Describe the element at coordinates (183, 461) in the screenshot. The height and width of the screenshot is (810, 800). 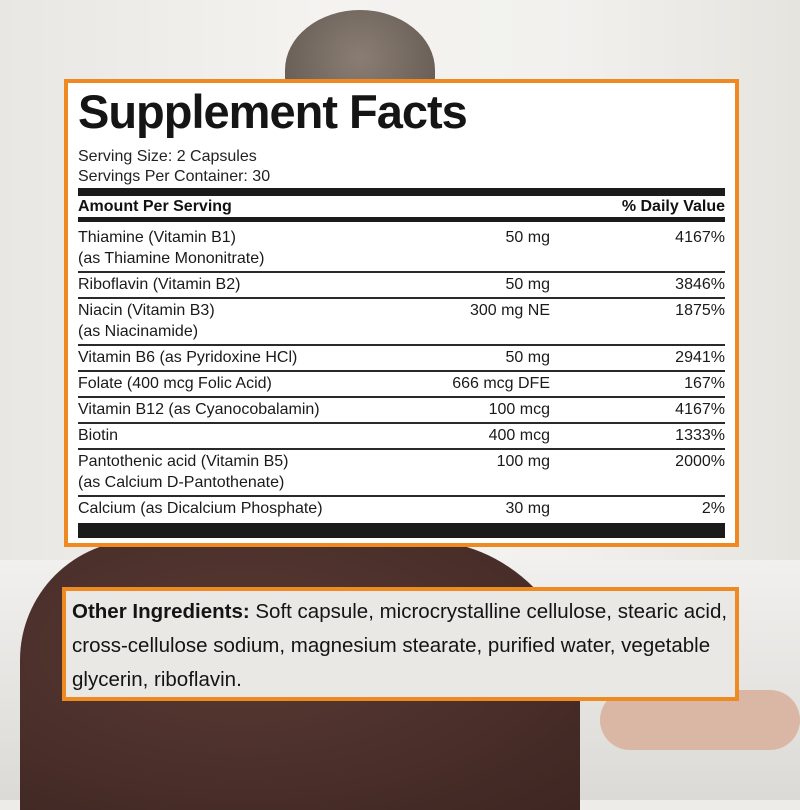
I see `nutrient-name: Pantothenic acid (Vitamin B5)` at that location.